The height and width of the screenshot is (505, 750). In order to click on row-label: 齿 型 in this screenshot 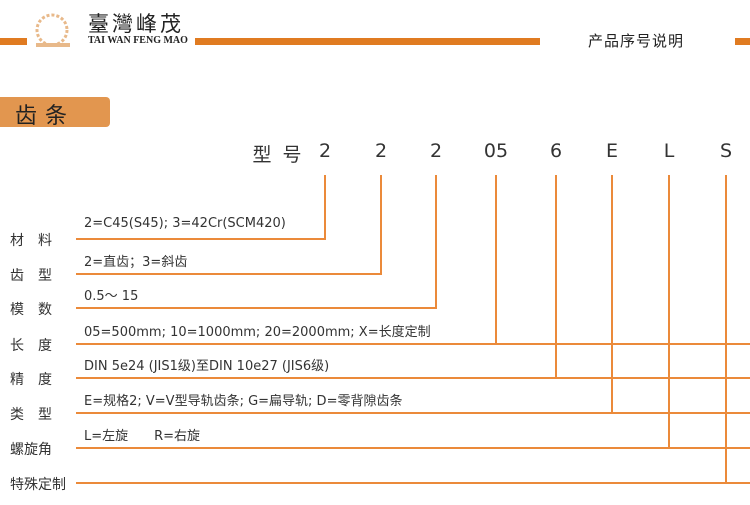, I will do `click(31, 276)`.